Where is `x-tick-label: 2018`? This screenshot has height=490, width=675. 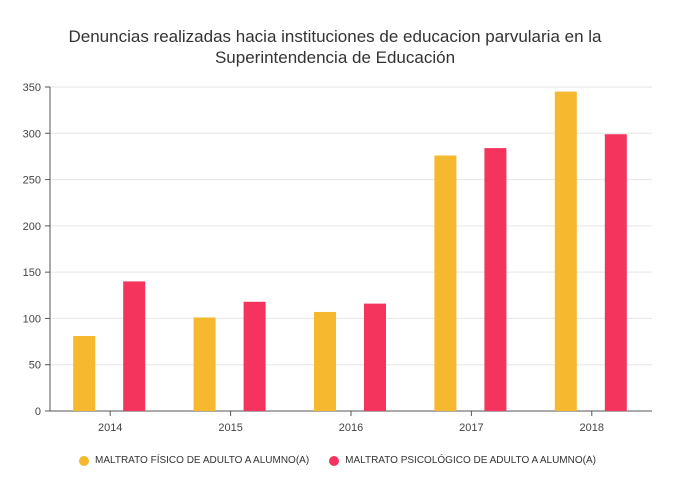 x-tick-label: 2018 is located at coordinates (592, 428).